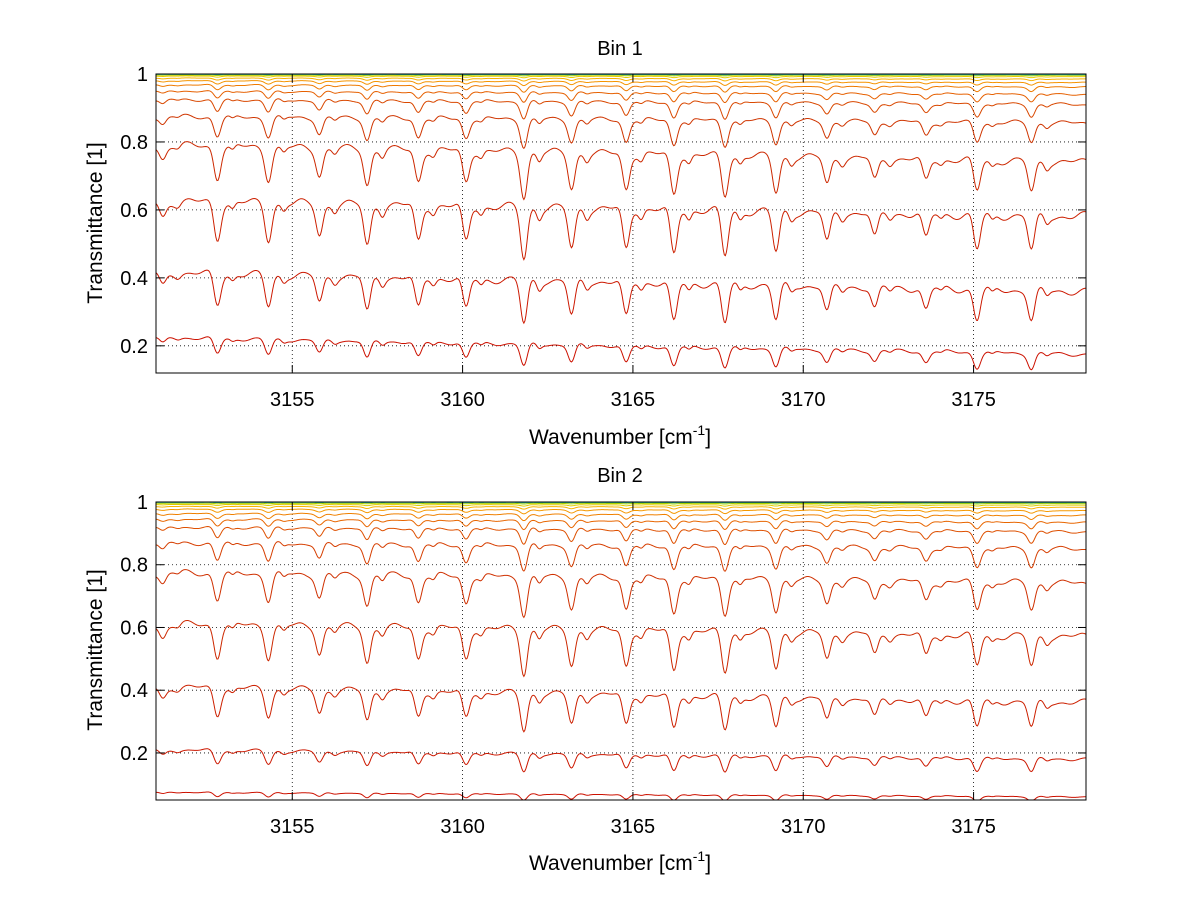  Describe the element at coordinates (620, 49) in the screenshot. I see `subplot-title: Bin 1` at that location.